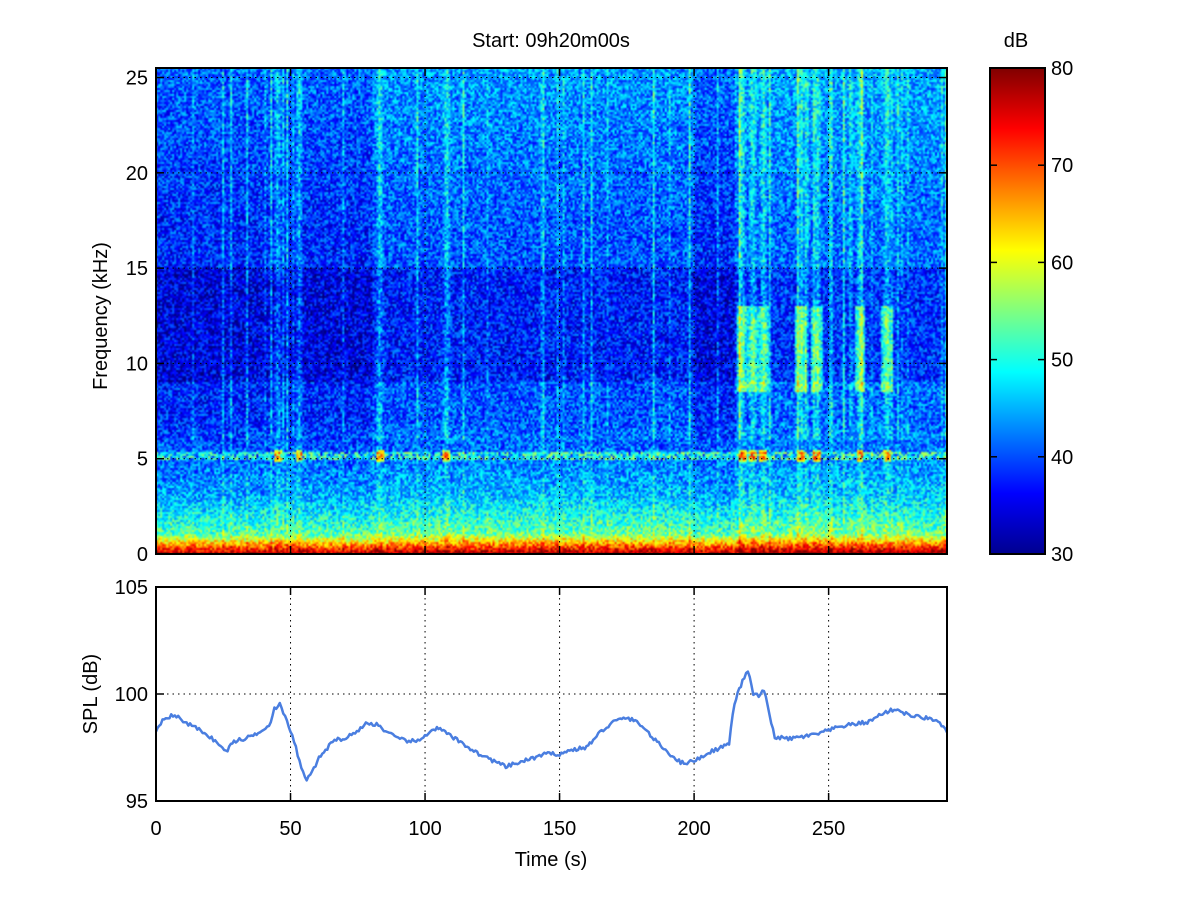 Image resolution: width=1200 pixels, height=900 pixels. I want to click on colorbar-label: dB, so click(1016, 41).